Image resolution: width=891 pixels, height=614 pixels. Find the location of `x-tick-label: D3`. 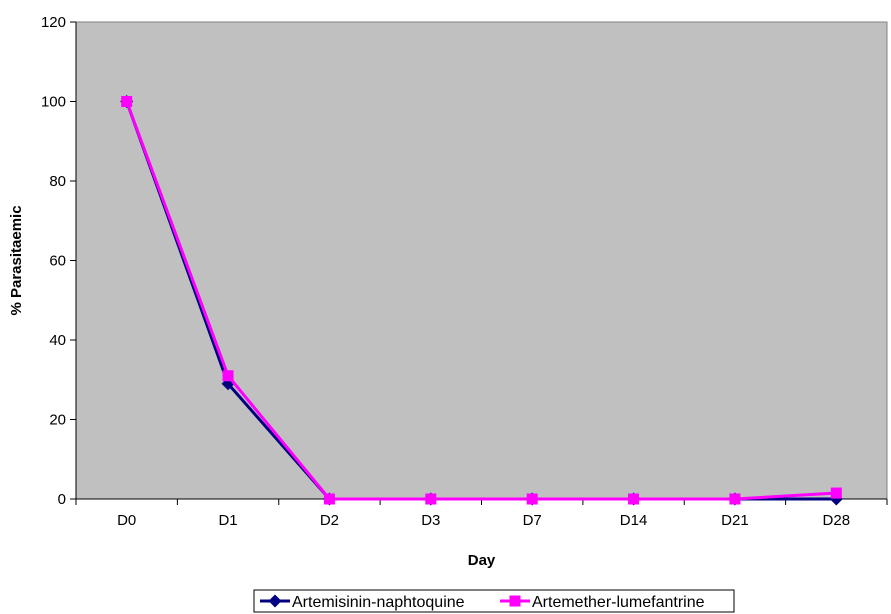

x-tick-label: D3 is located at coordinates (430, 520).